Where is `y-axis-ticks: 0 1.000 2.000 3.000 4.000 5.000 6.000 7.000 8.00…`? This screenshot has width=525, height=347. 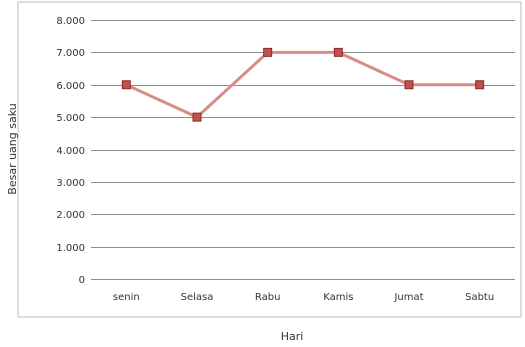 y-axis-ticks: 0 1.000 2.000 3.000 4.000 5.000 6.000 7.000 8.00… is located at coordinates (70, 151).